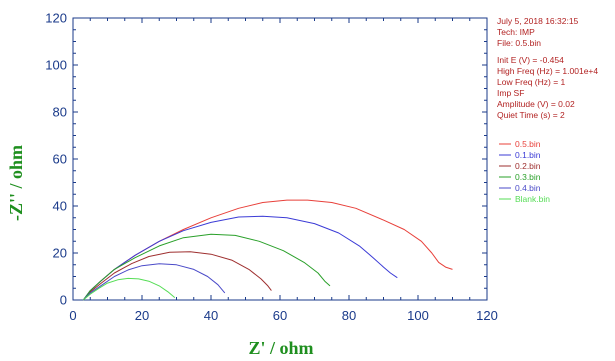 The image size is (615, 361). Describe the element at coordinates (547, 71) in the screenshot. I see `info-param-high-freq: High Freq (Hz) = 1.001e+4` at that location.